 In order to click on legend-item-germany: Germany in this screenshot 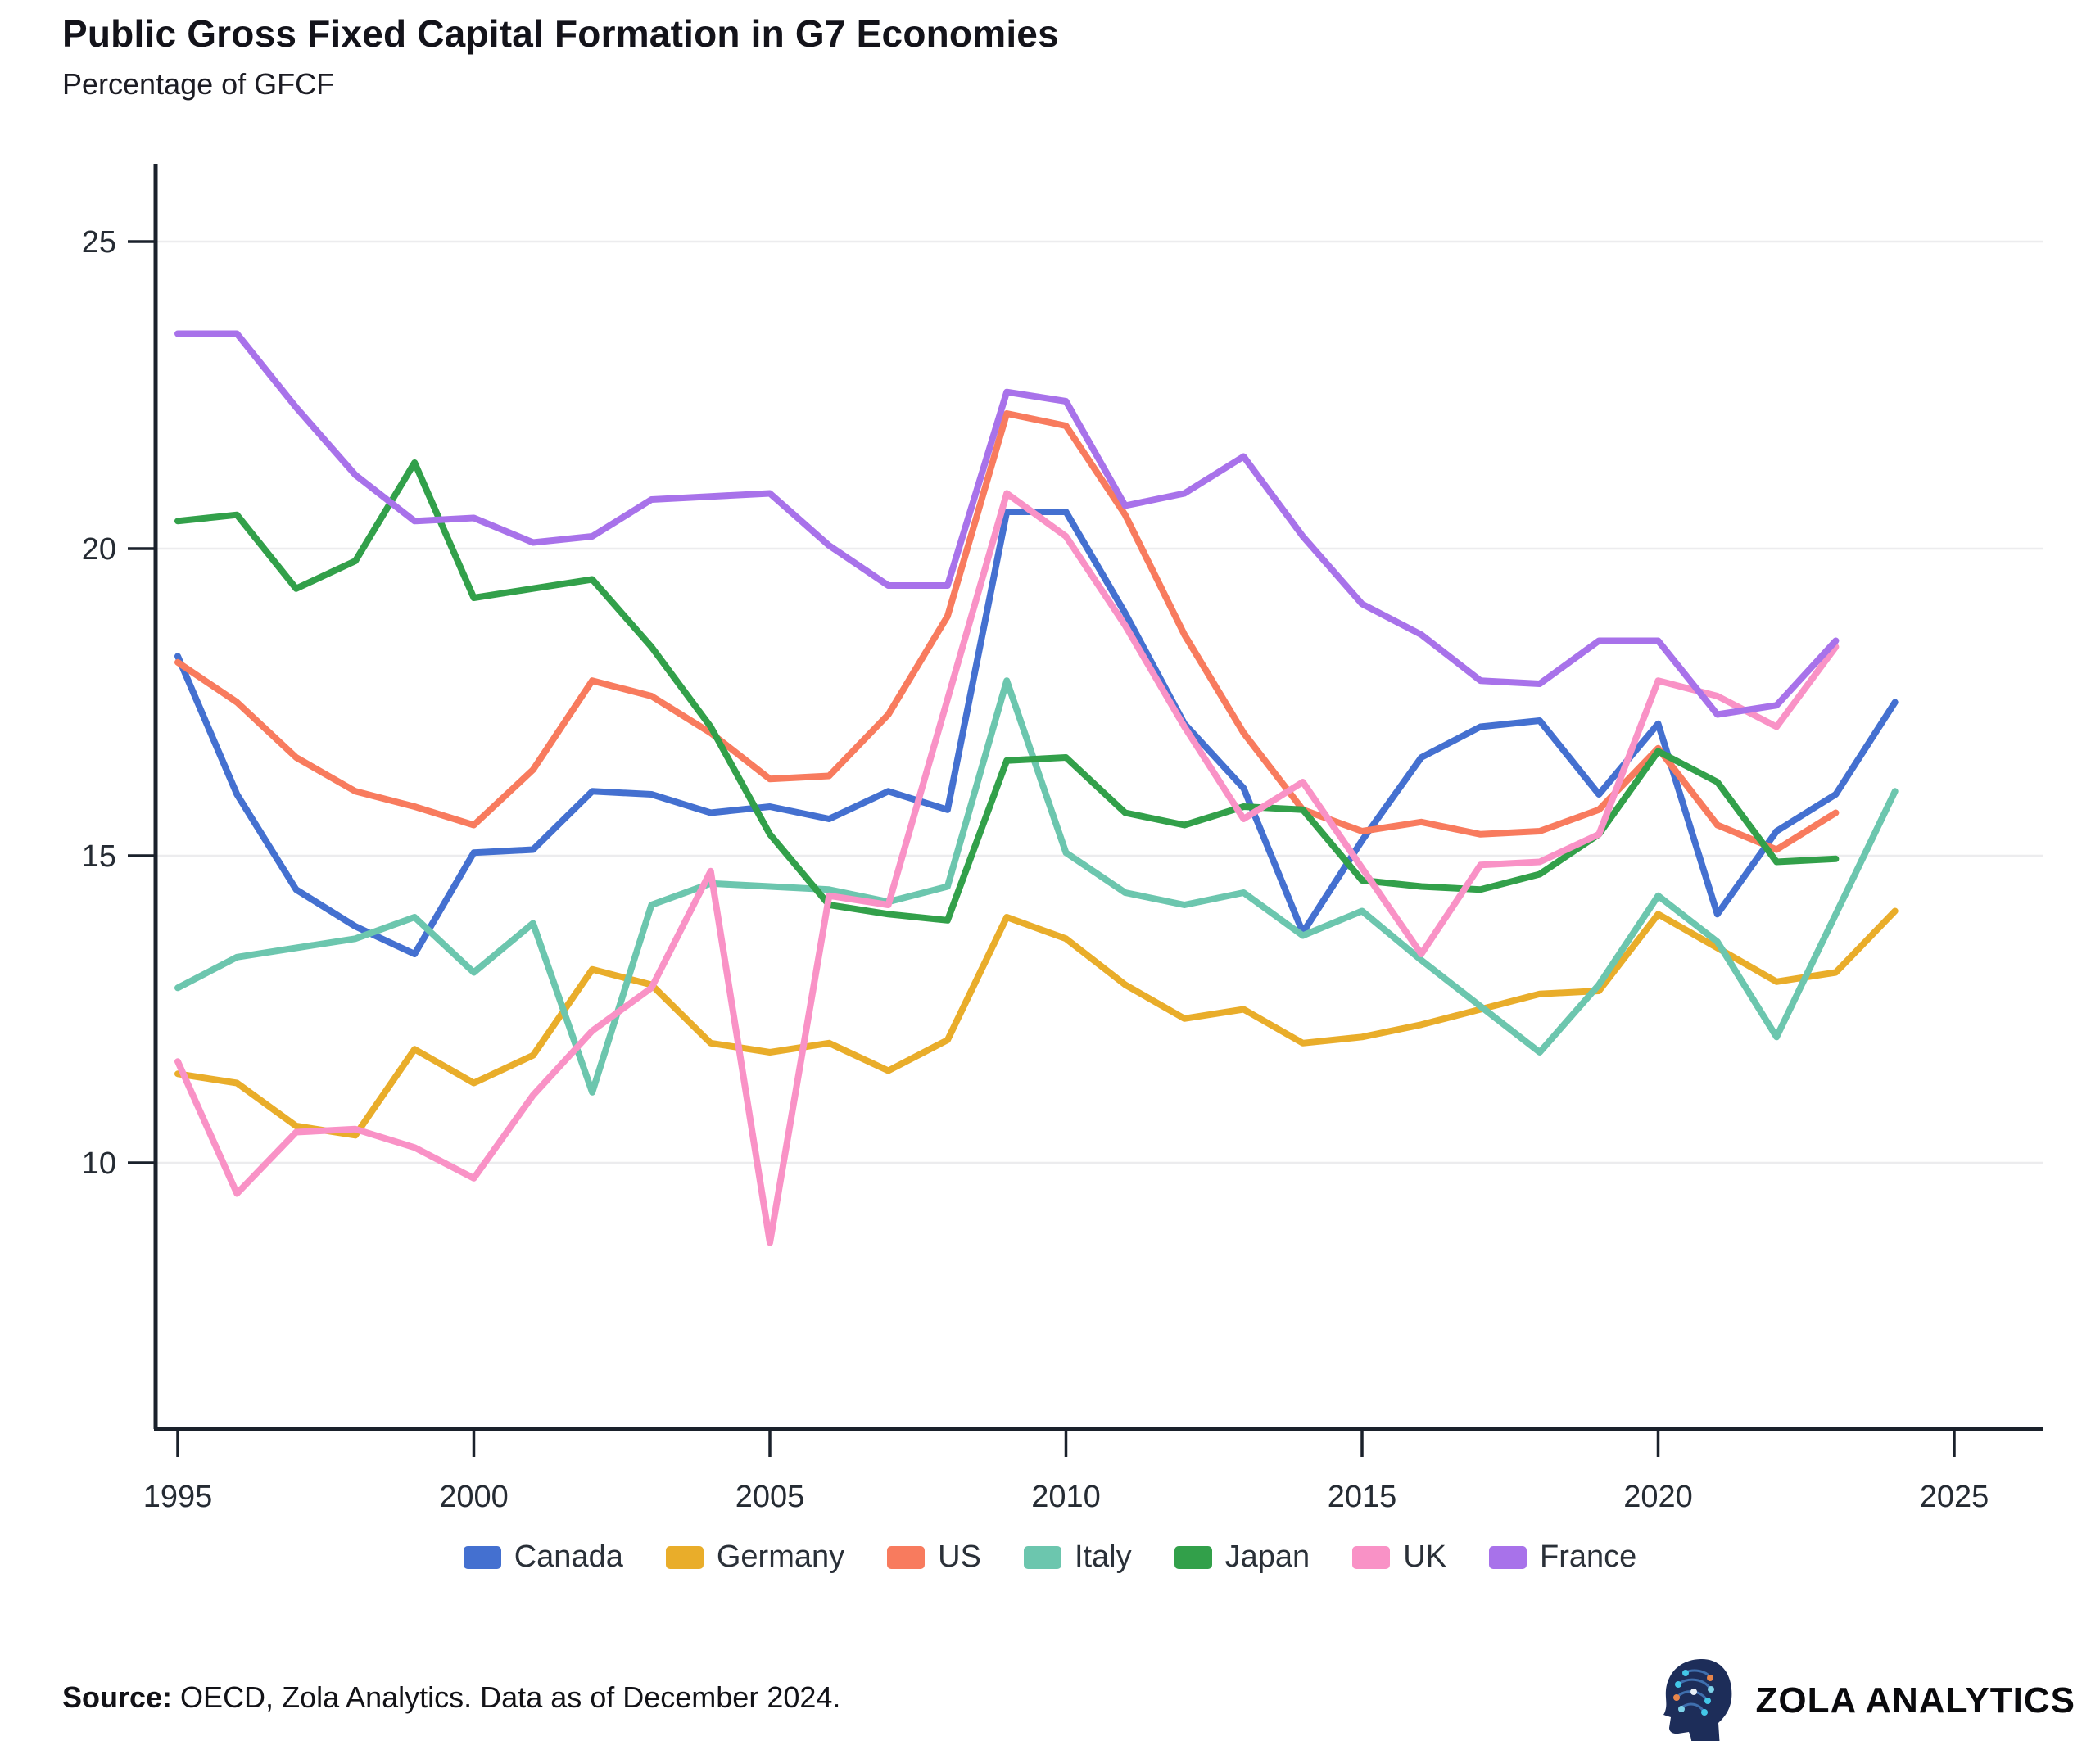, I will do `click(755, 1557)`.